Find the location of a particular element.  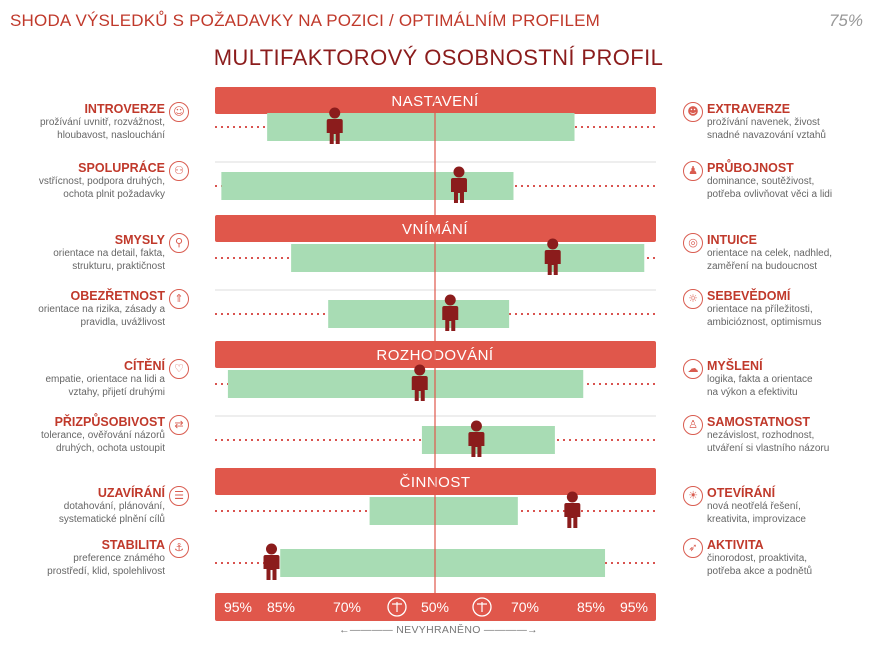

trait-desc: logika, fakta a orientace is located at coordinates (760, 379).